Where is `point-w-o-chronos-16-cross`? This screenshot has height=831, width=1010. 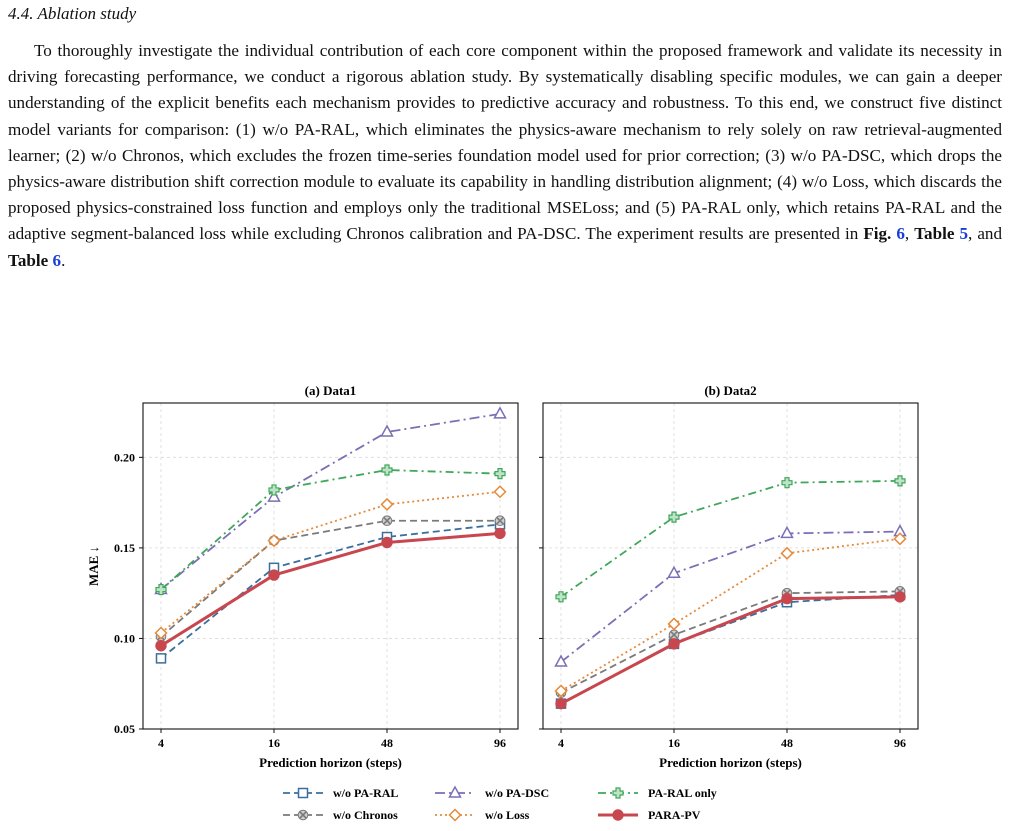
point-w-o-chronos-16-cross is located at coordinates (674, 635).